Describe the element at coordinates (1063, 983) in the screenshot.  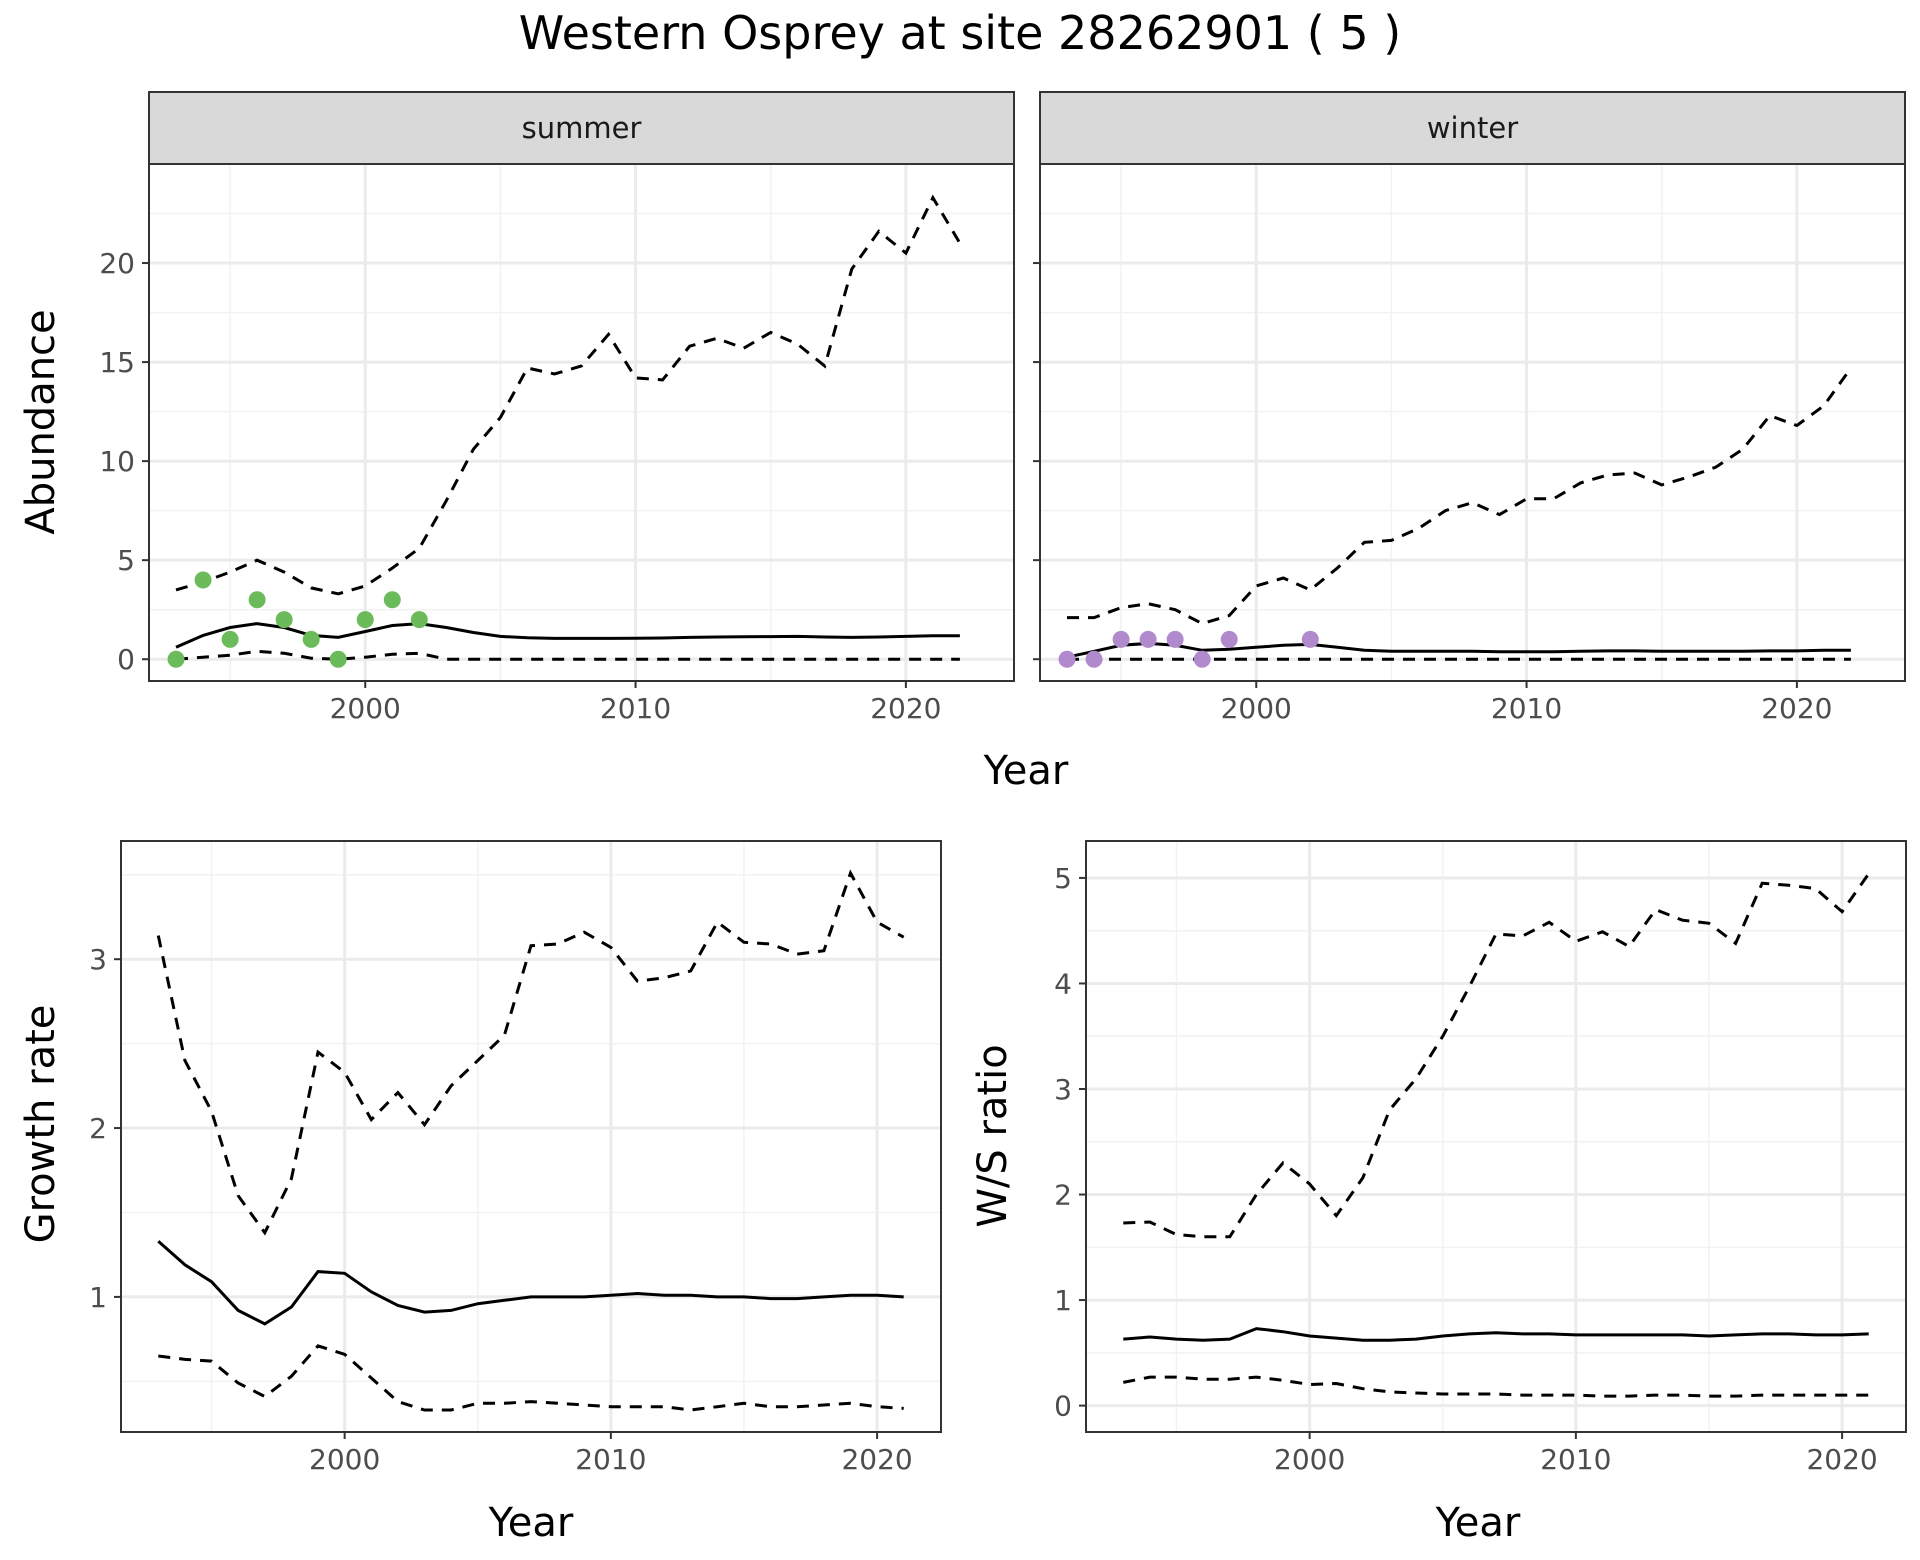
I see `y-tick-label: 4` at that location.